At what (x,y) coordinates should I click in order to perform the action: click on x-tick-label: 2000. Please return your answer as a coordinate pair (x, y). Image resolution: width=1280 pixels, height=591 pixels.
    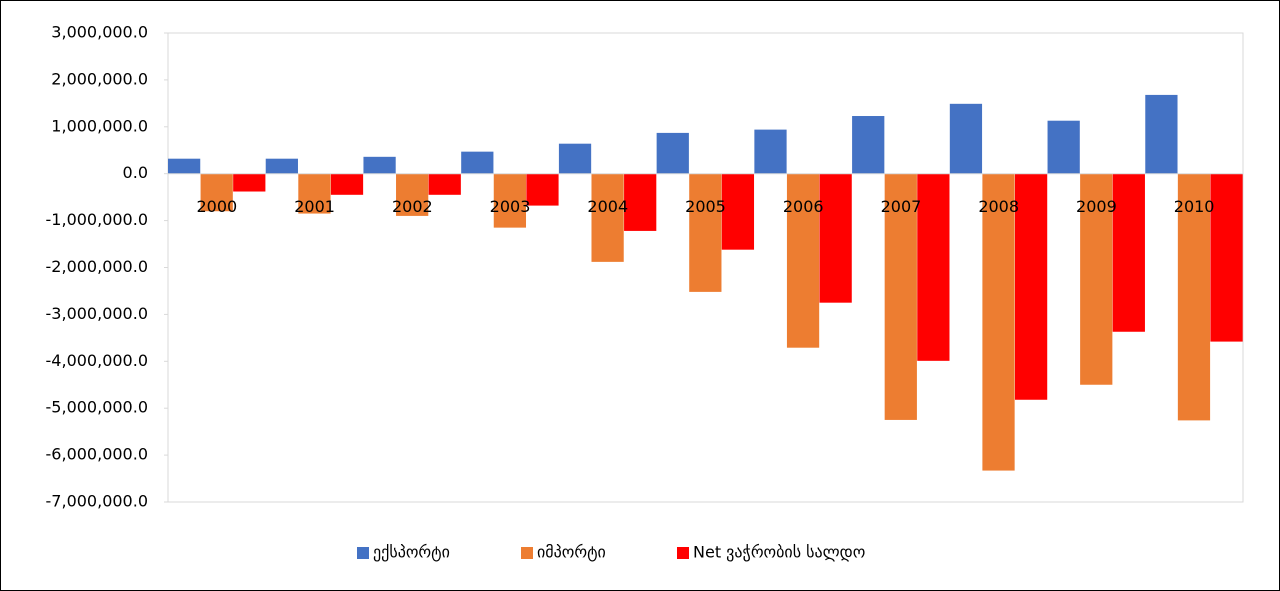
    Looking at the image, I should click on (217, 206).